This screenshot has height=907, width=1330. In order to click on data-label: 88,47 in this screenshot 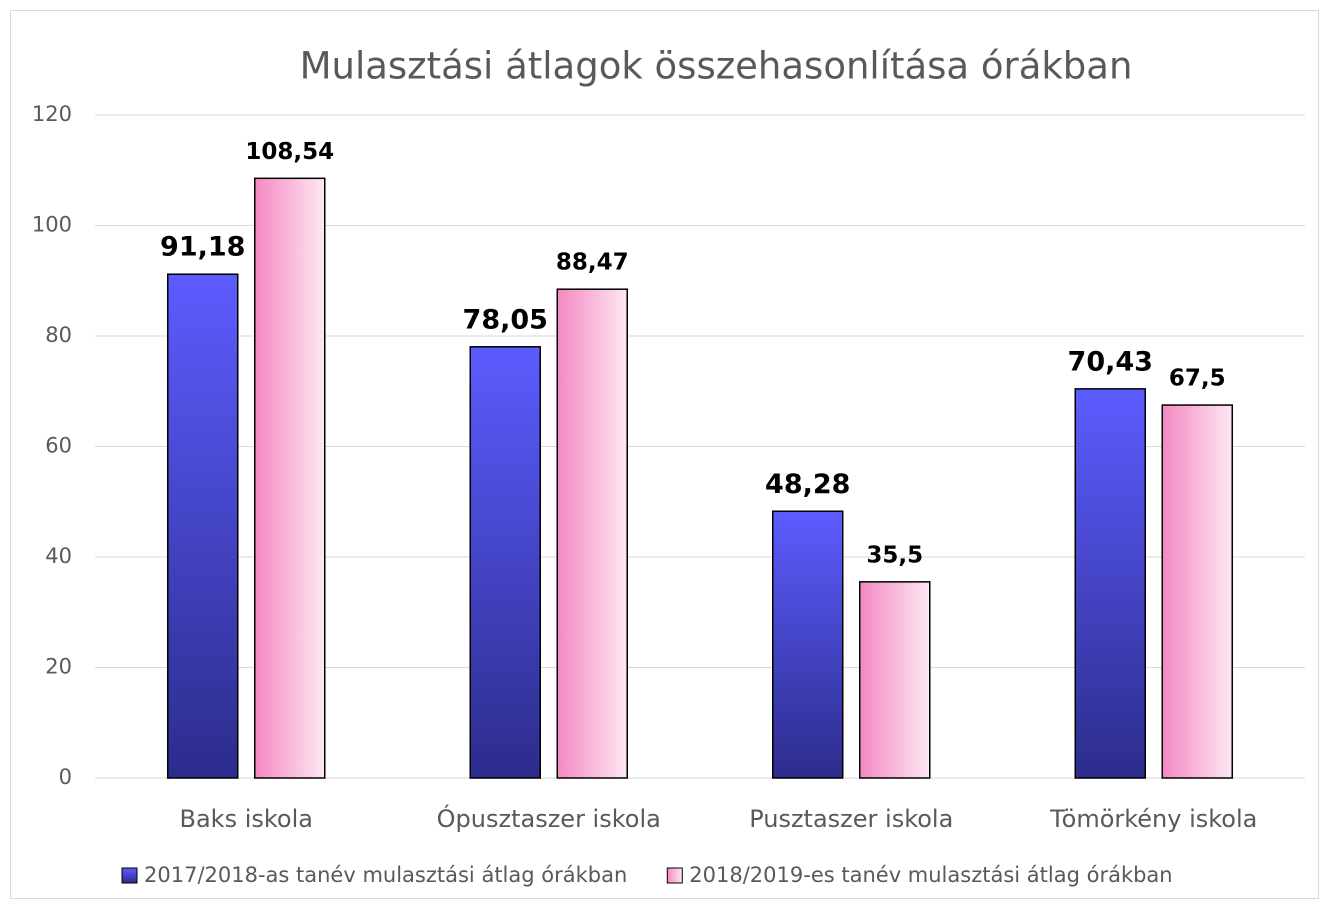, I will do `click(592, 263)`.